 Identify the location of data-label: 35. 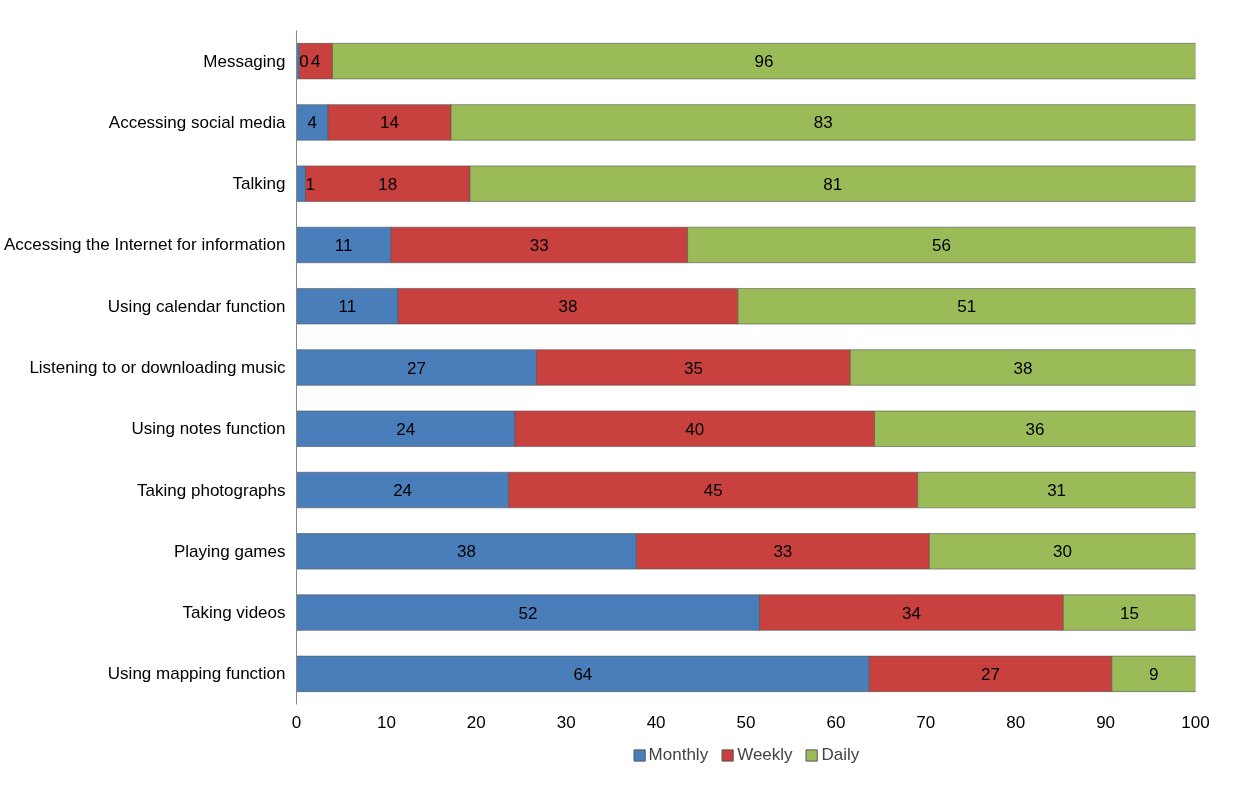
(693, 368).